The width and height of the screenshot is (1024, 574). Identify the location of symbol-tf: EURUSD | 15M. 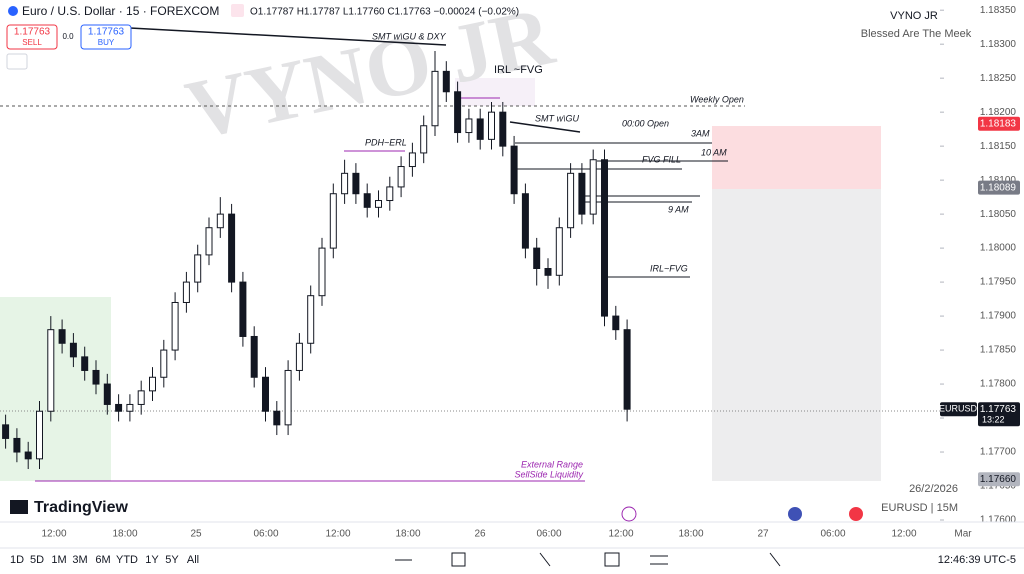
(919, 508).